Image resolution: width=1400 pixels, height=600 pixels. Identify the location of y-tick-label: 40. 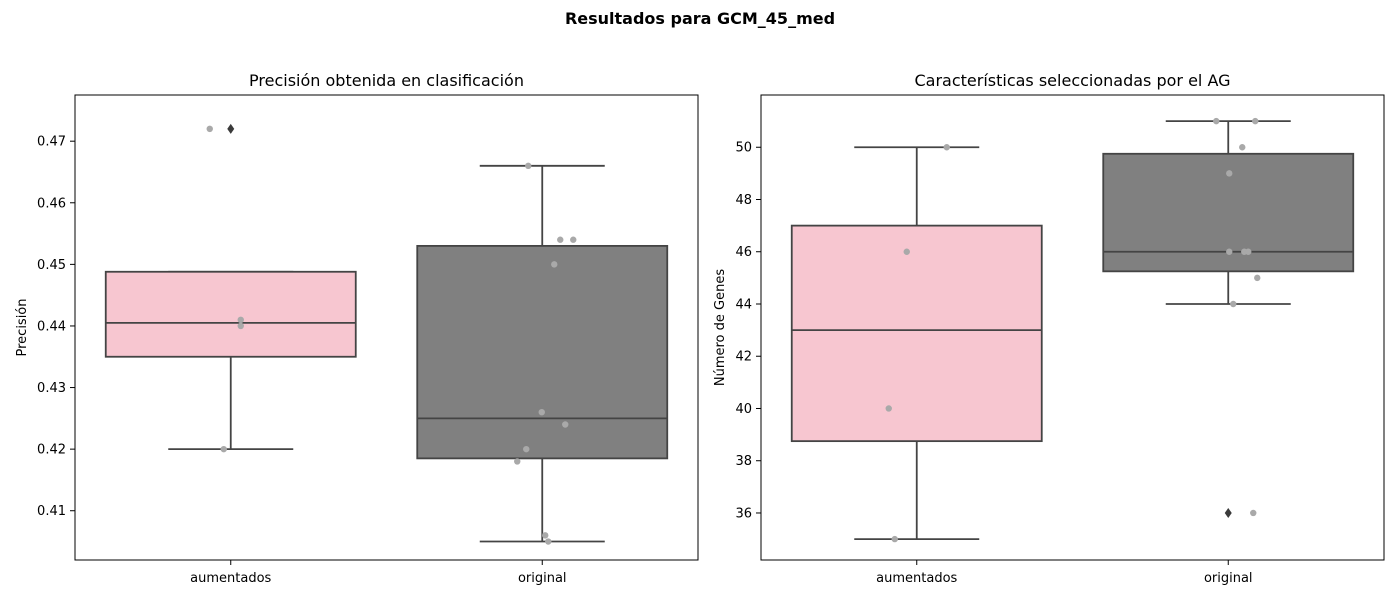
(743, 409).